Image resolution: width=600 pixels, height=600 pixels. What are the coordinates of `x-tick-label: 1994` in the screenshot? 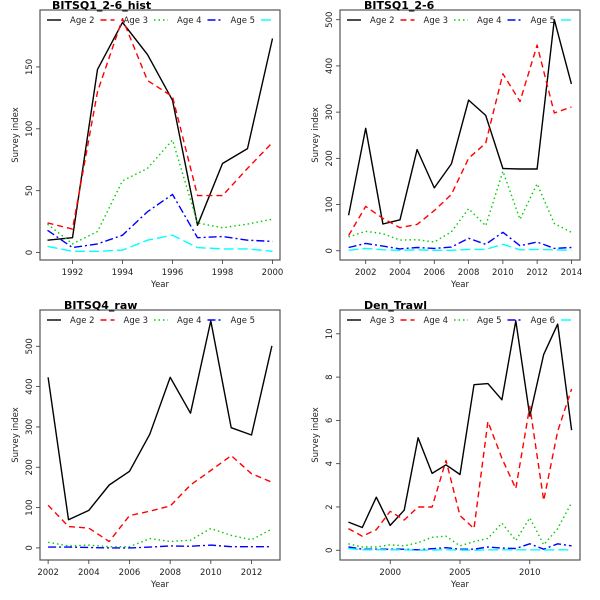 It's located at (123, 273).